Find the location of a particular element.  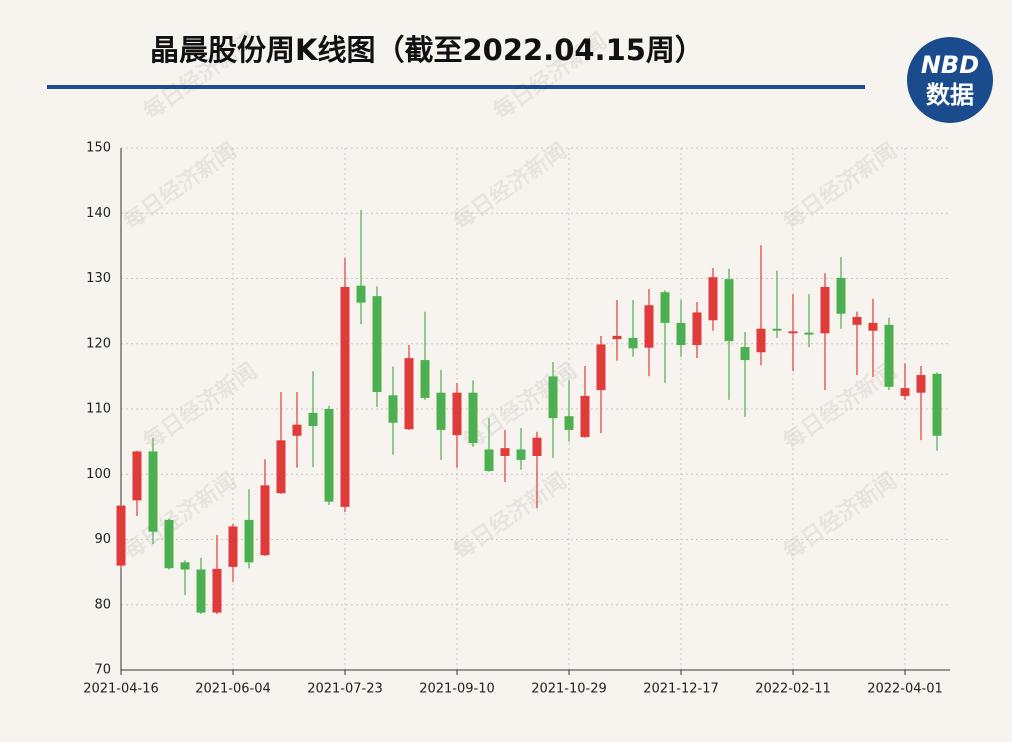

x-tick-label: 2021-06-04 is located at coordinates (233, 689).